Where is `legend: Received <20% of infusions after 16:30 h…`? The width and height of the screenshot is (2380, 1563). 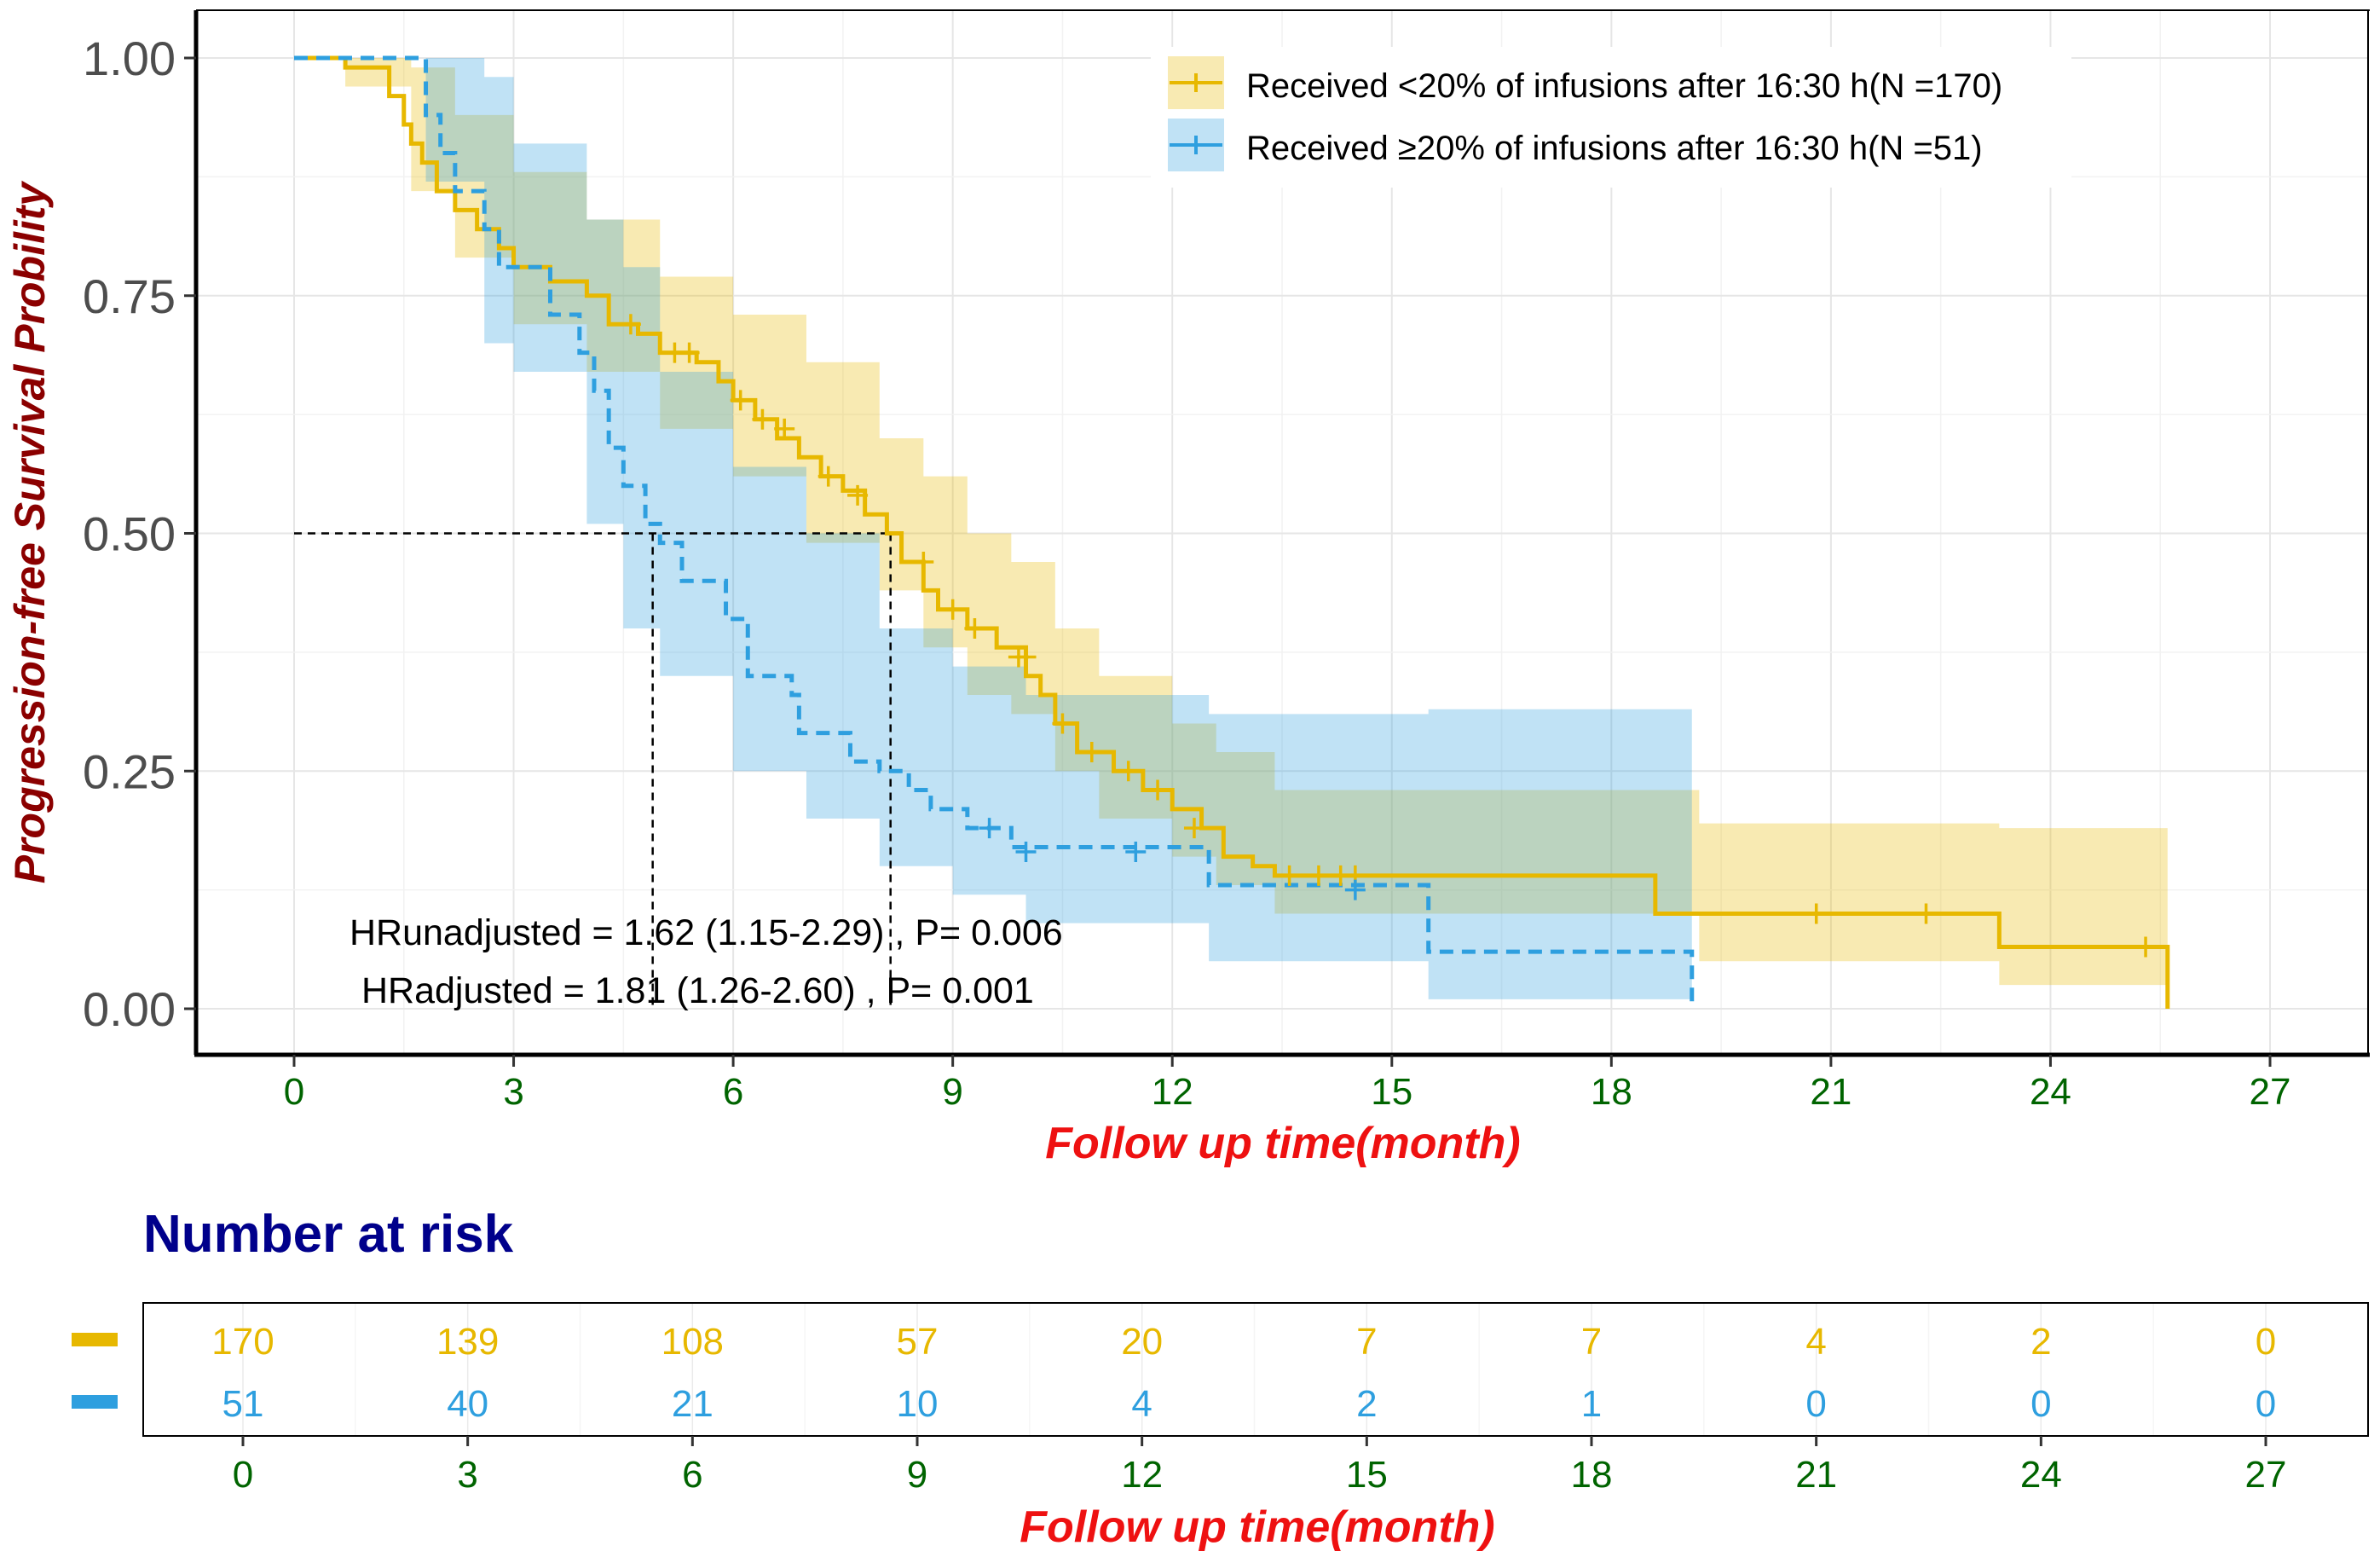
legend: Received <20% of infusions after 16:30 h… is located at coordinates (1611, 117).